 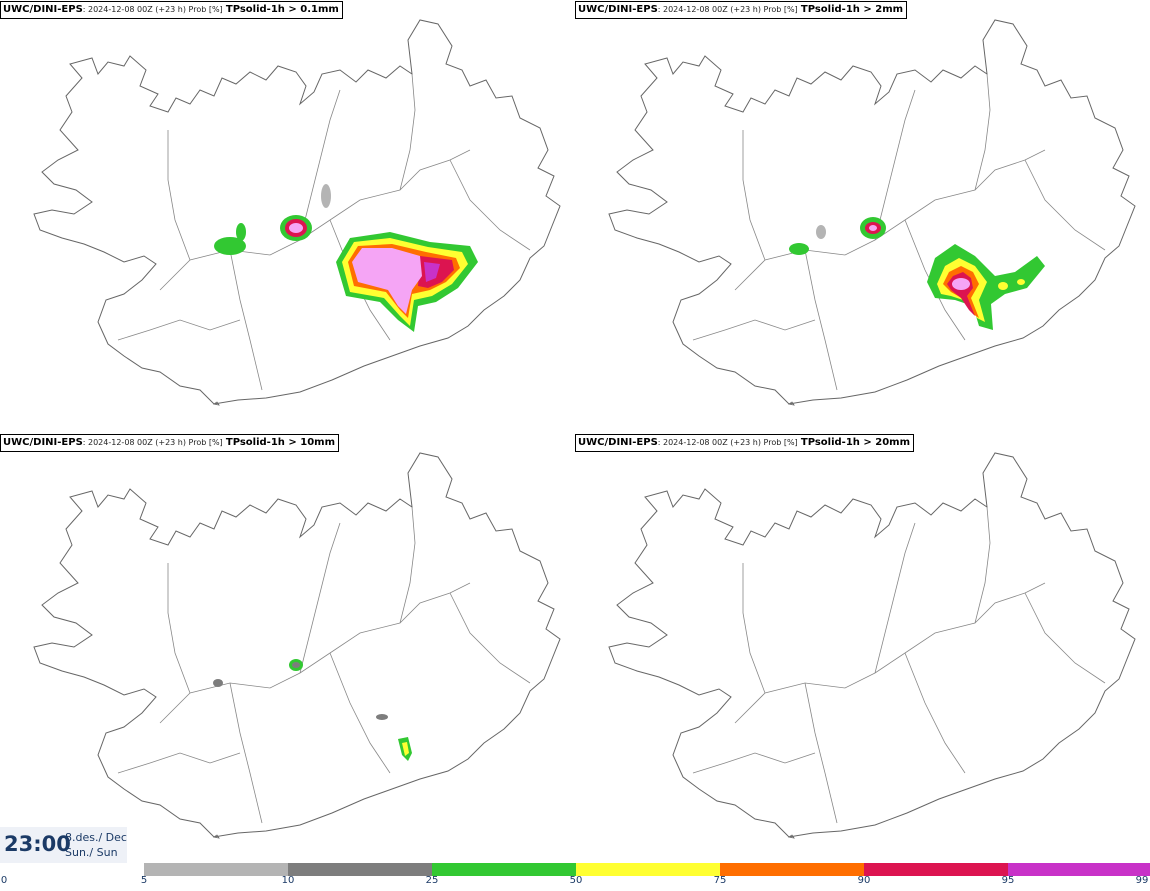 I want to click on colorbar-tick: 10, so click(x=288, y=880).